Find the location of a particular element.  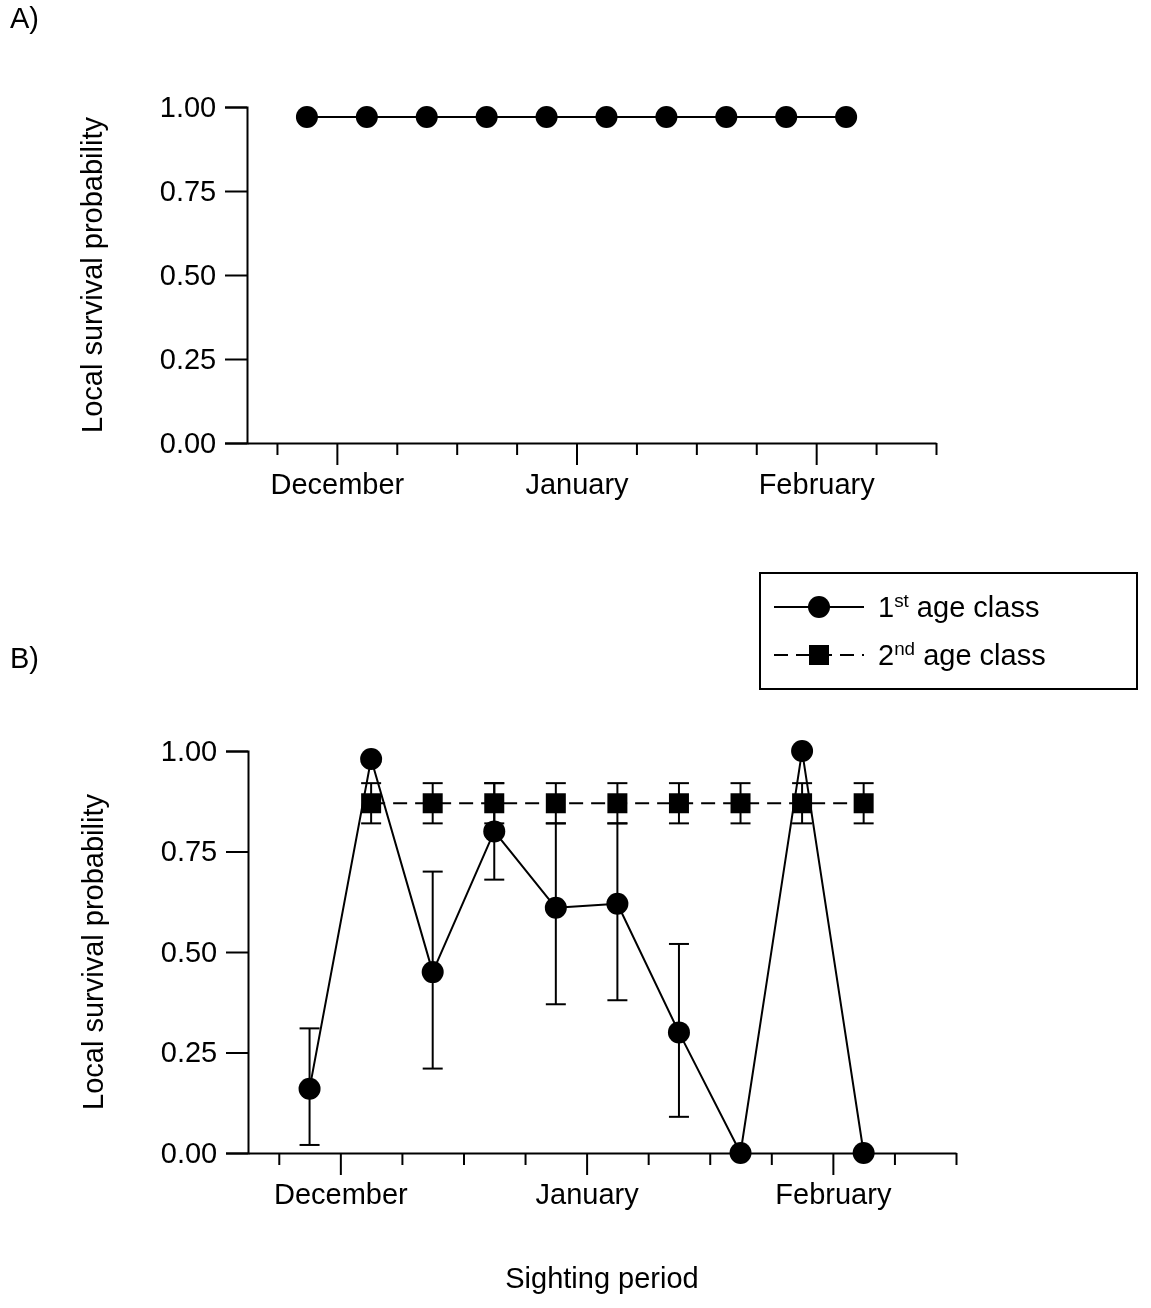

legend-label: 1$^{st}$ age class is located at coordinates (959, 606).